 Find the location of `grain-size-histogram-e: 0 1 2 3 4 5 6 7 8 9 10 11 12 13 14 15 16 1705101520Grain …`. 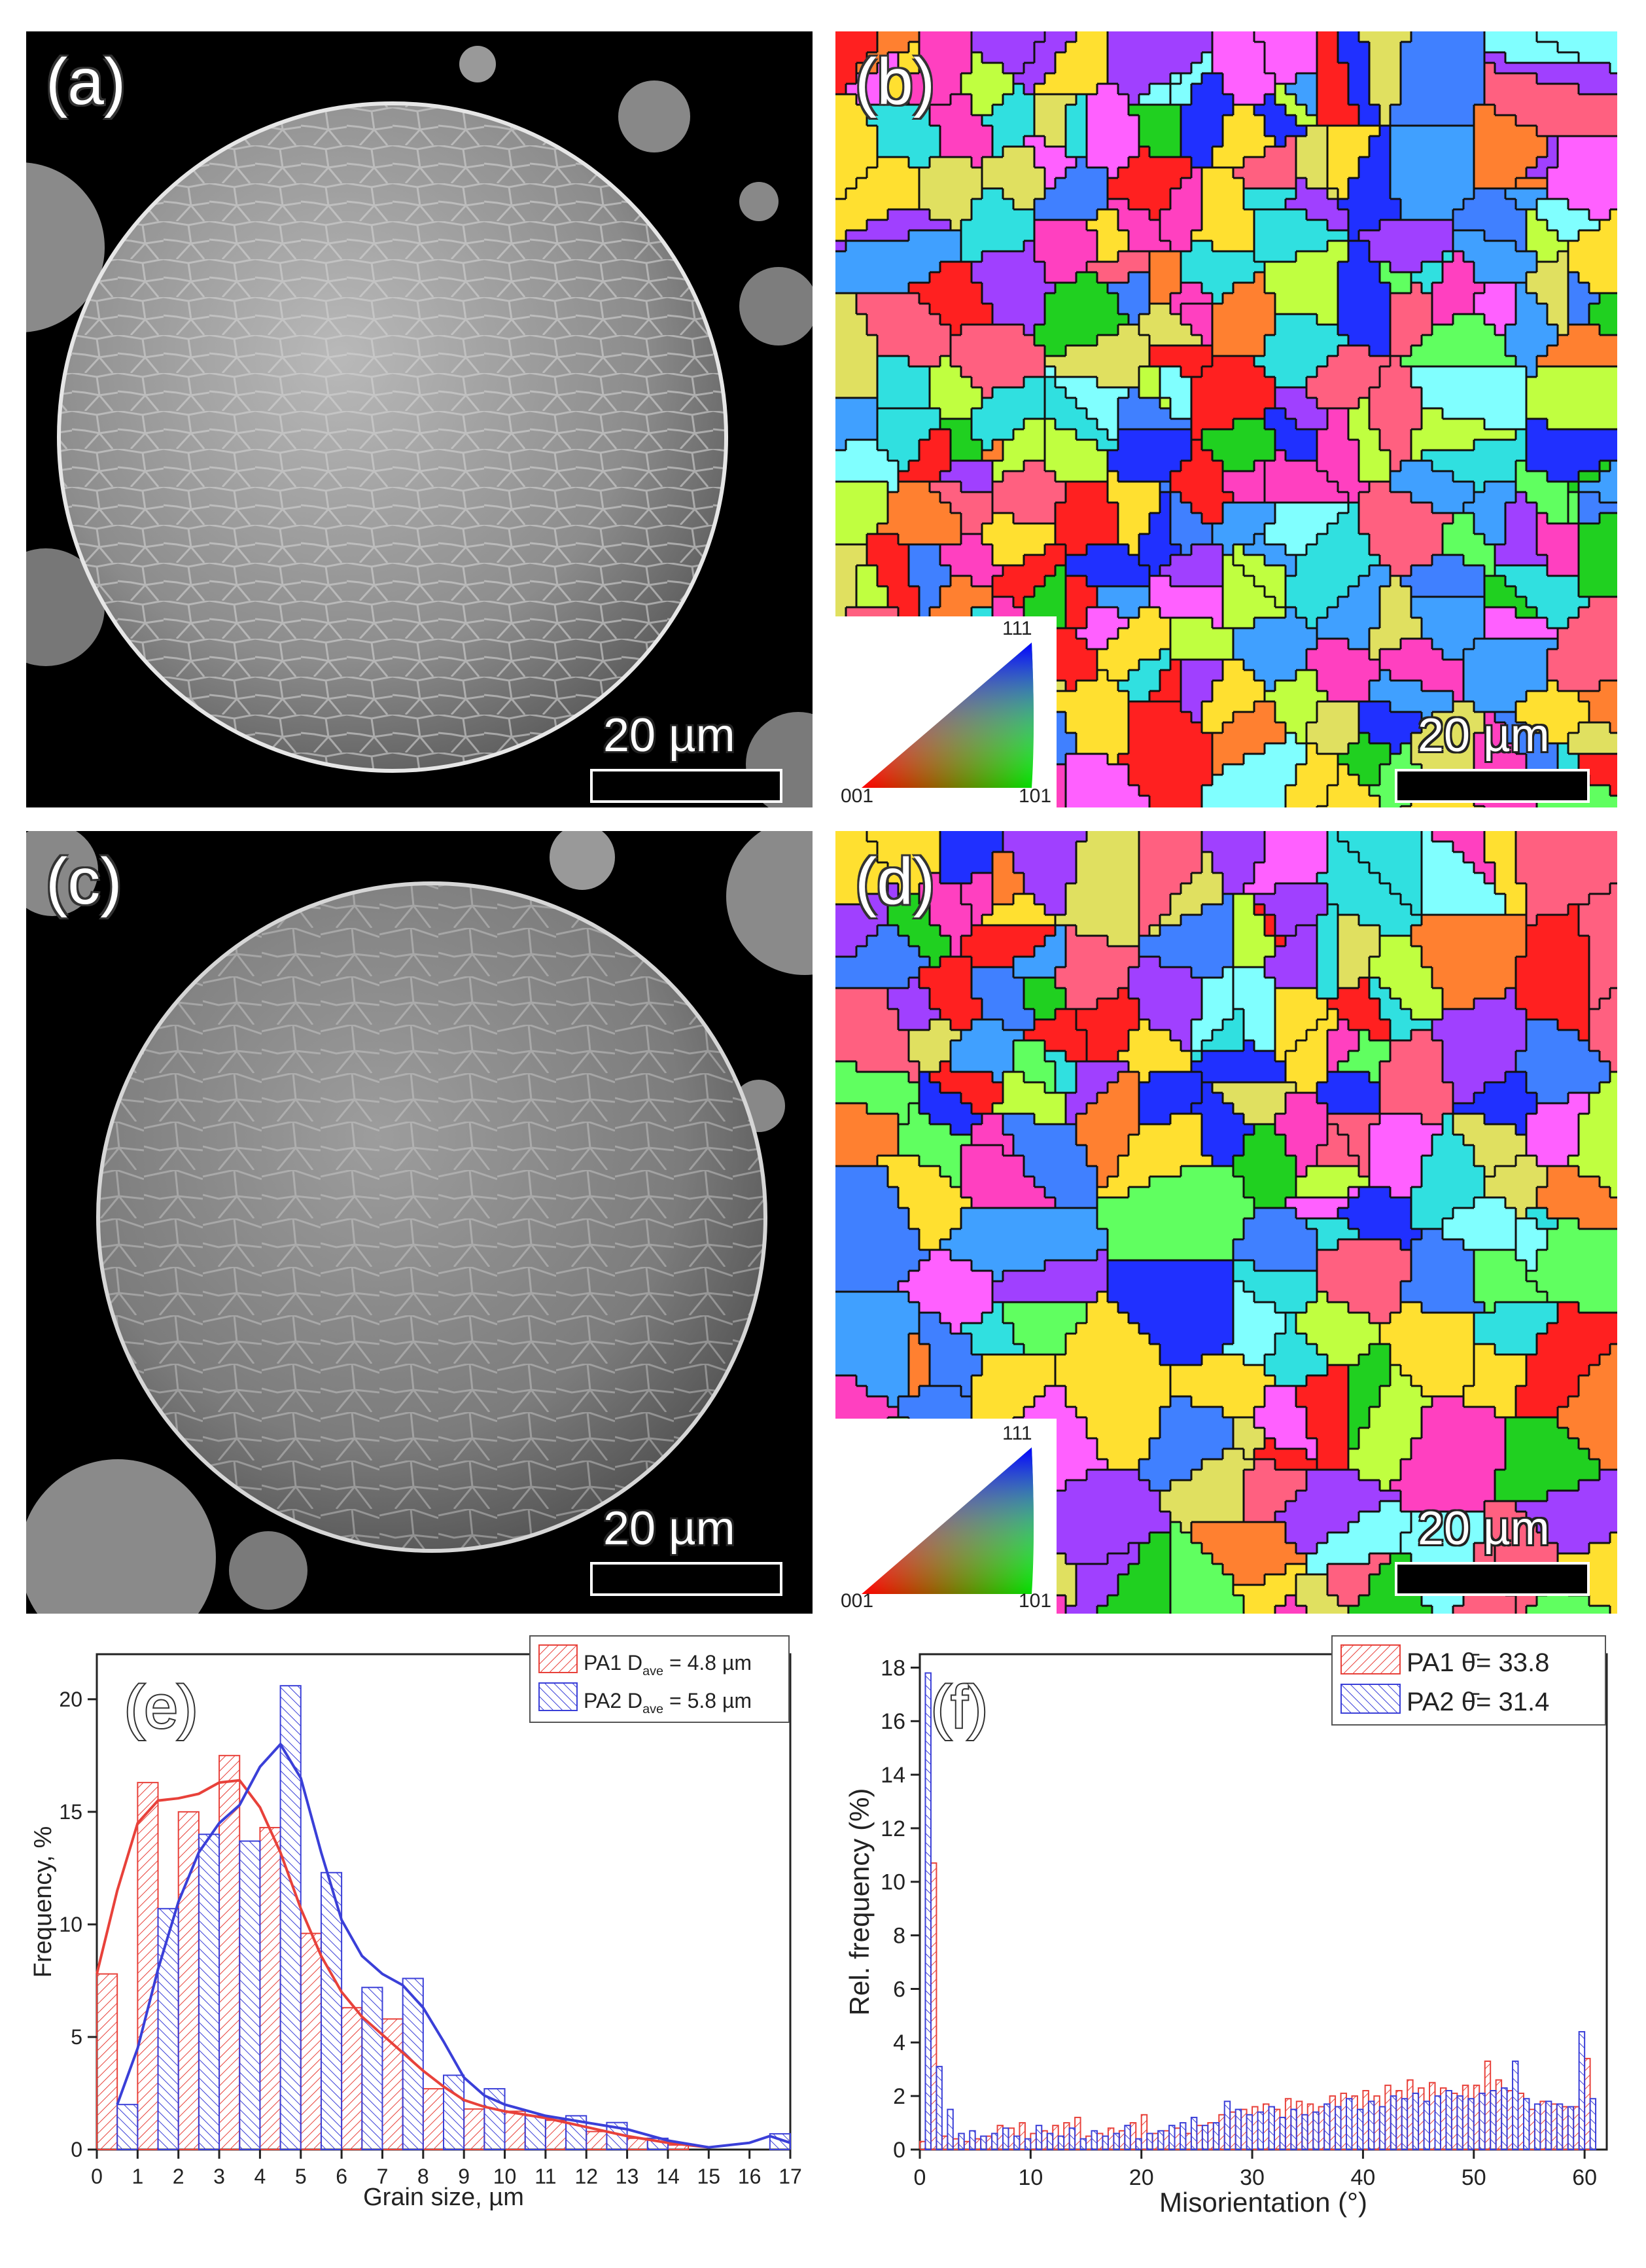

grain-size-histogram-e: 0 1 2 3 4 5 6 7 8 9 10 11 12 13 14 15 16 1705101520Grain … is located at coordinates (415, 1923).